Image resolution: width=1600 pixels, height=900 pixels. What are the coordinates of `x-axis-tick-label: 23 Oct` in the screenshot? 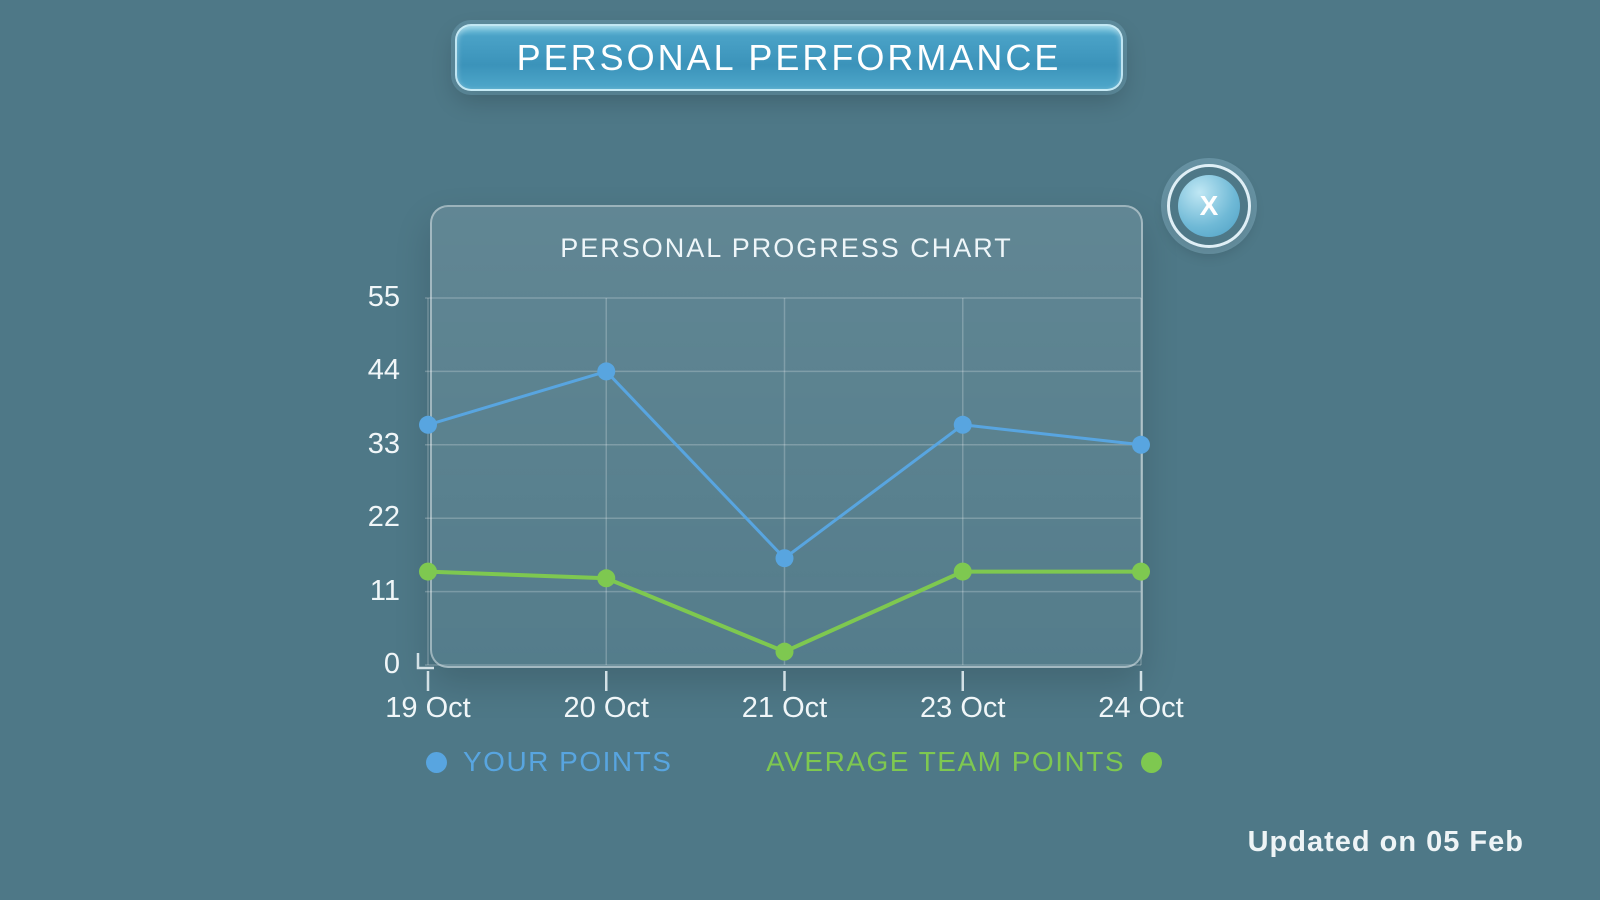 It's located at (963, 708).